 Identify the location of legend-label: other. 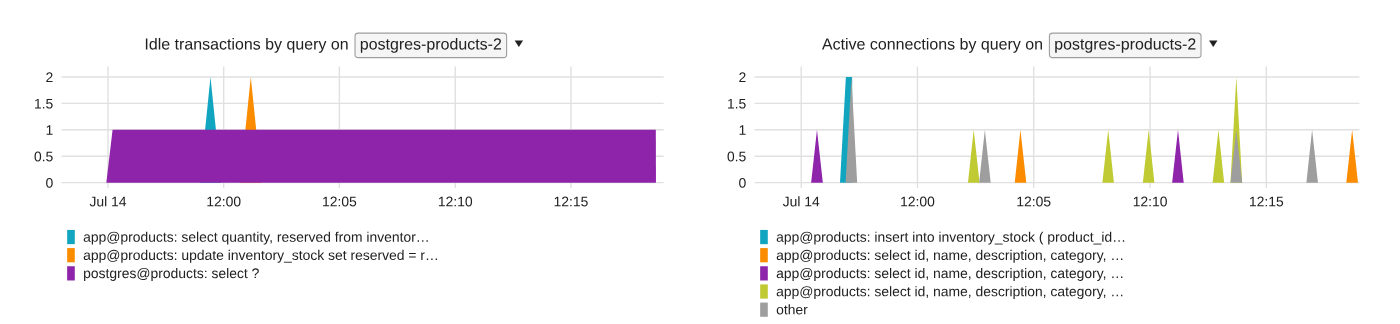
(792, 309).